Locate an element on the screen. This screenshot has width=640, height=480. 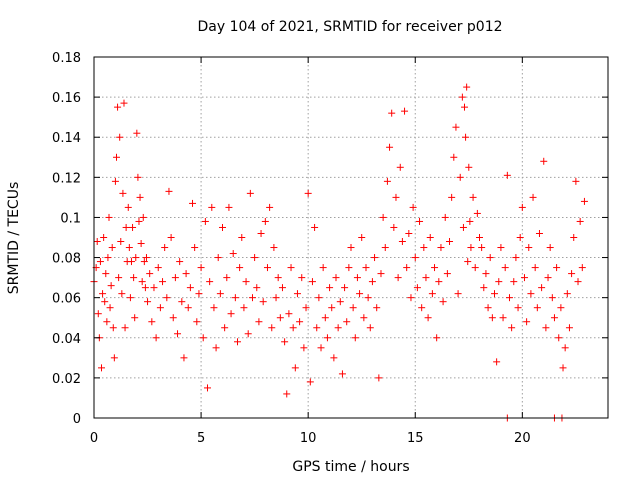
x-tick-label: 15 is located at coordinates (415, 438).